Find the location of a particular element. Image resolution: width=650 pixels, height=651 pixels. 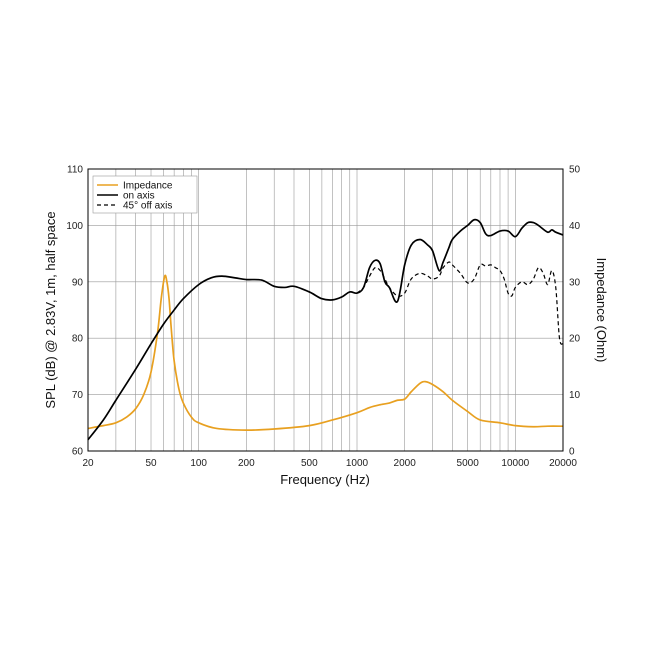

y-tick-label: 70 is located at coordinates (78, 395).